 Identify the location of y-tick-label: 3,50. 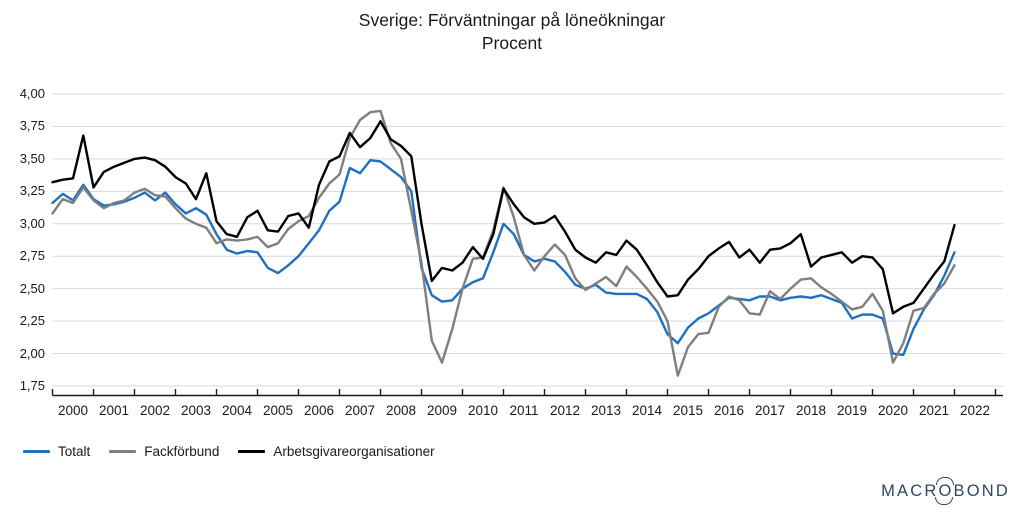
(32, 158).